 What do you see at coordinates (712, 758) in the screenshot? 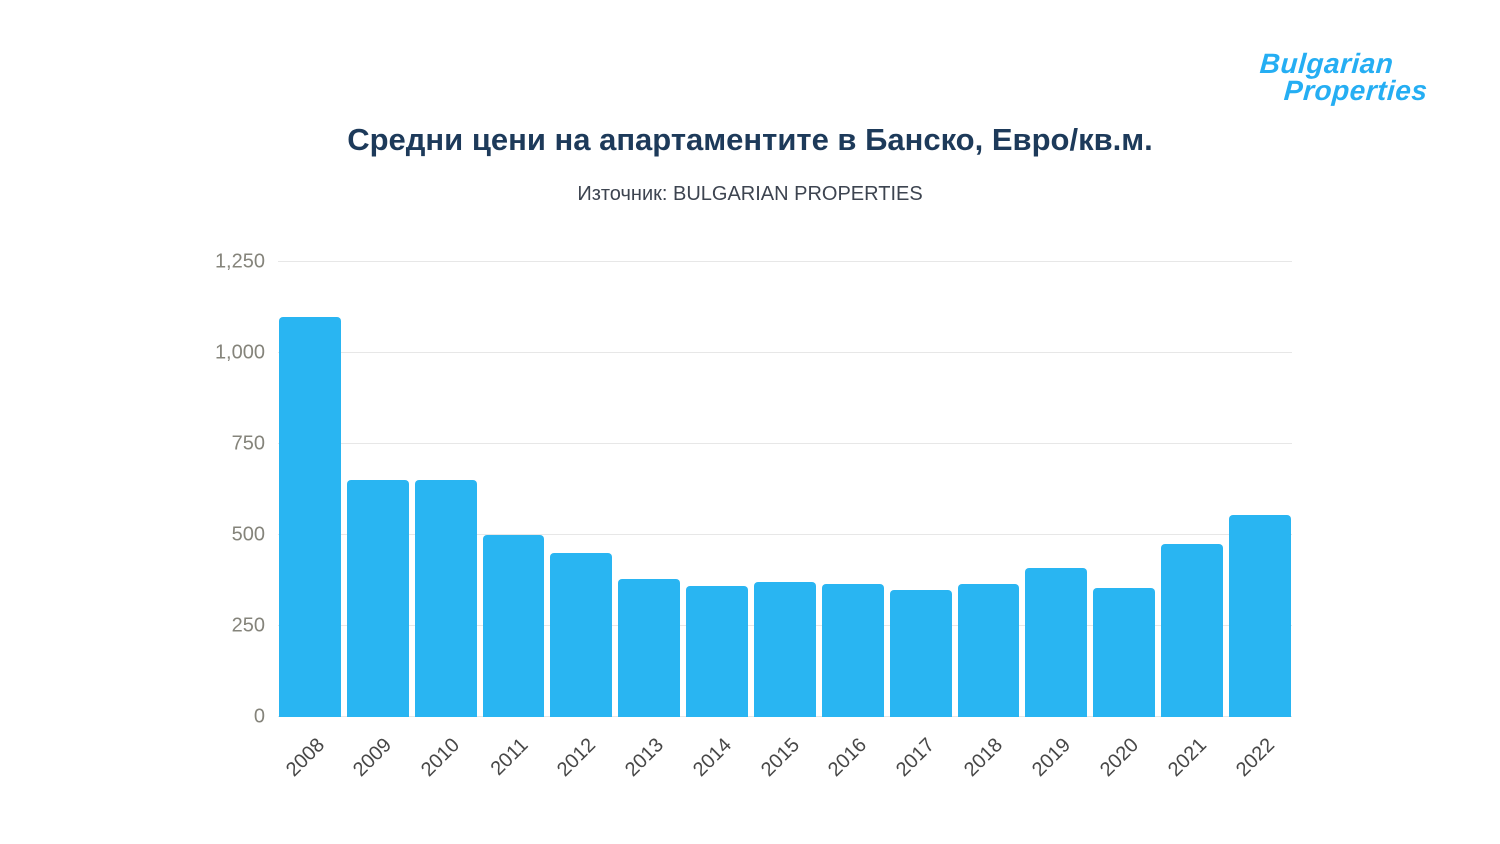
I see `x-tick-label-2014: 2014` at bounding box center [712, 758].